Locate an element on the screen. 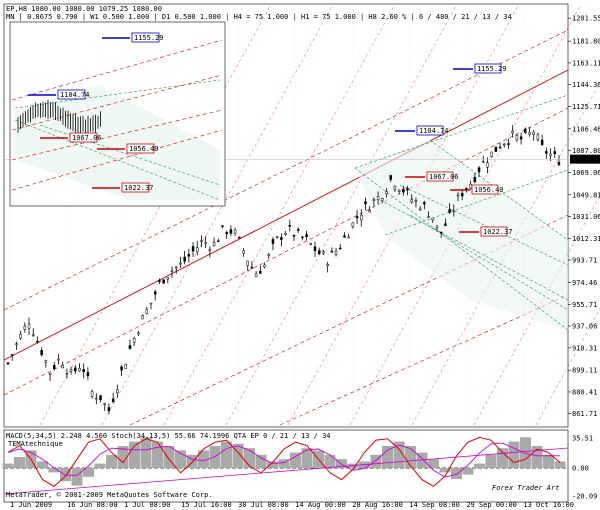  y-tick-label: 1125.71 is located at coordinates (586, 107).